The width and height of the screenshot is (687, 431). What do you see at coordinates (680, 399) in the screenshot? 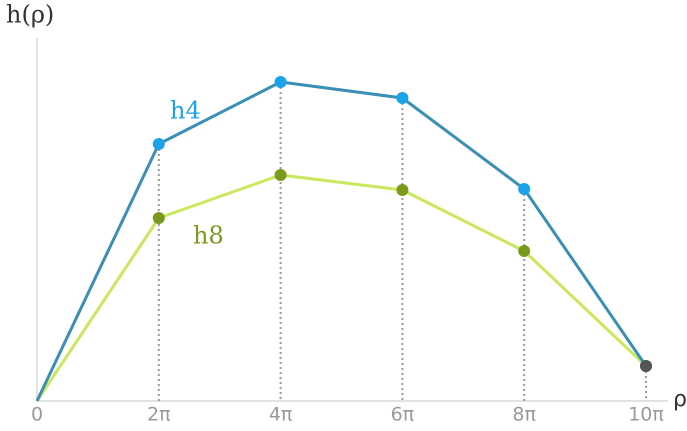
I see `x-axis-label: ρ` at bounding box center [680, 399].